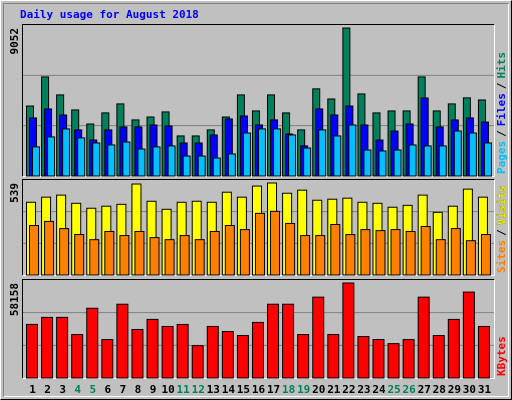 The image size is (512, 400). Describe the element at coordinates (501, 157) in the screenshot. I see `legend-entry: Pages` at that location.